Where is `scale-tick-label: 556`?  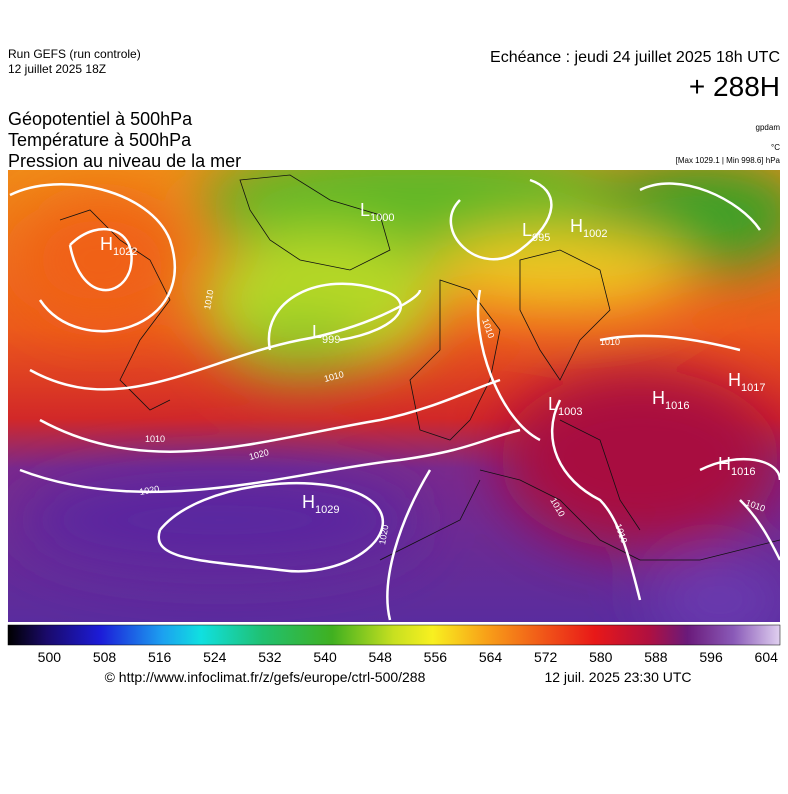 scale-tick-label: 556 is located at coordinates (436, 657).